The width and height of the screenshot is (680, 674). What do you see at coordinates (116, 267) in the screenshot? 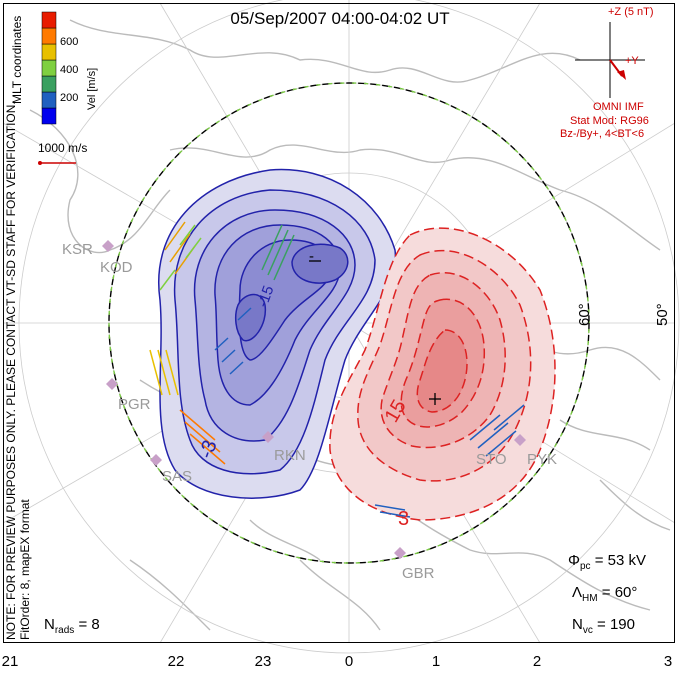
I see `site-kod: KOD` at bounding box center [116, 267].